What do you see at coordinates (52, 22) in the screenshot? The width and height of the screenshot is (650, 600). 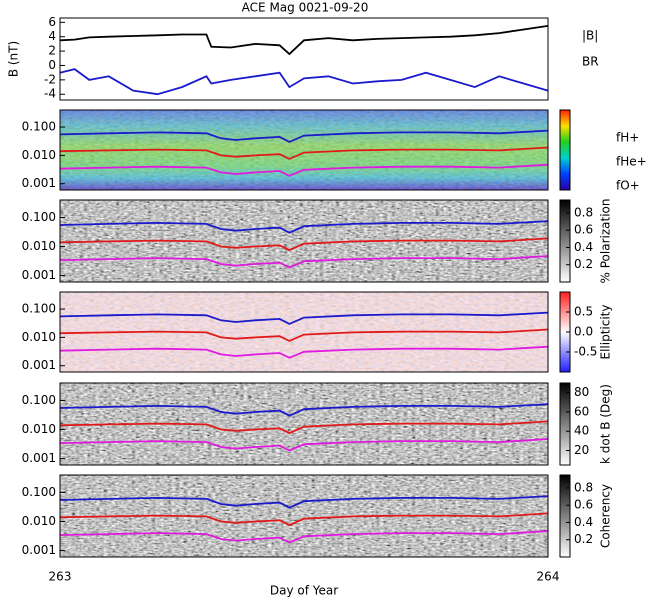 I see `y-tick-label: 6` at bounding box center [52, 22].